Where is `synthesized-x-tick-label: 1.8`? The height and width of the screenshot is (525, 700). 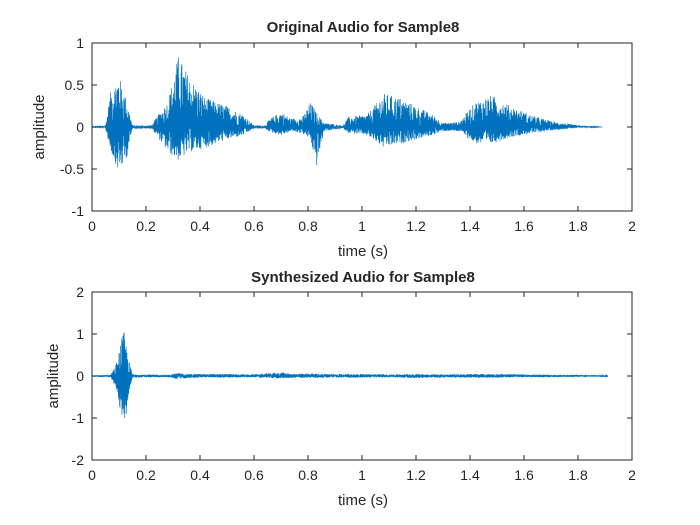 synthesized-x-tick-label: 1.8 is located at coordinates (578, 475).